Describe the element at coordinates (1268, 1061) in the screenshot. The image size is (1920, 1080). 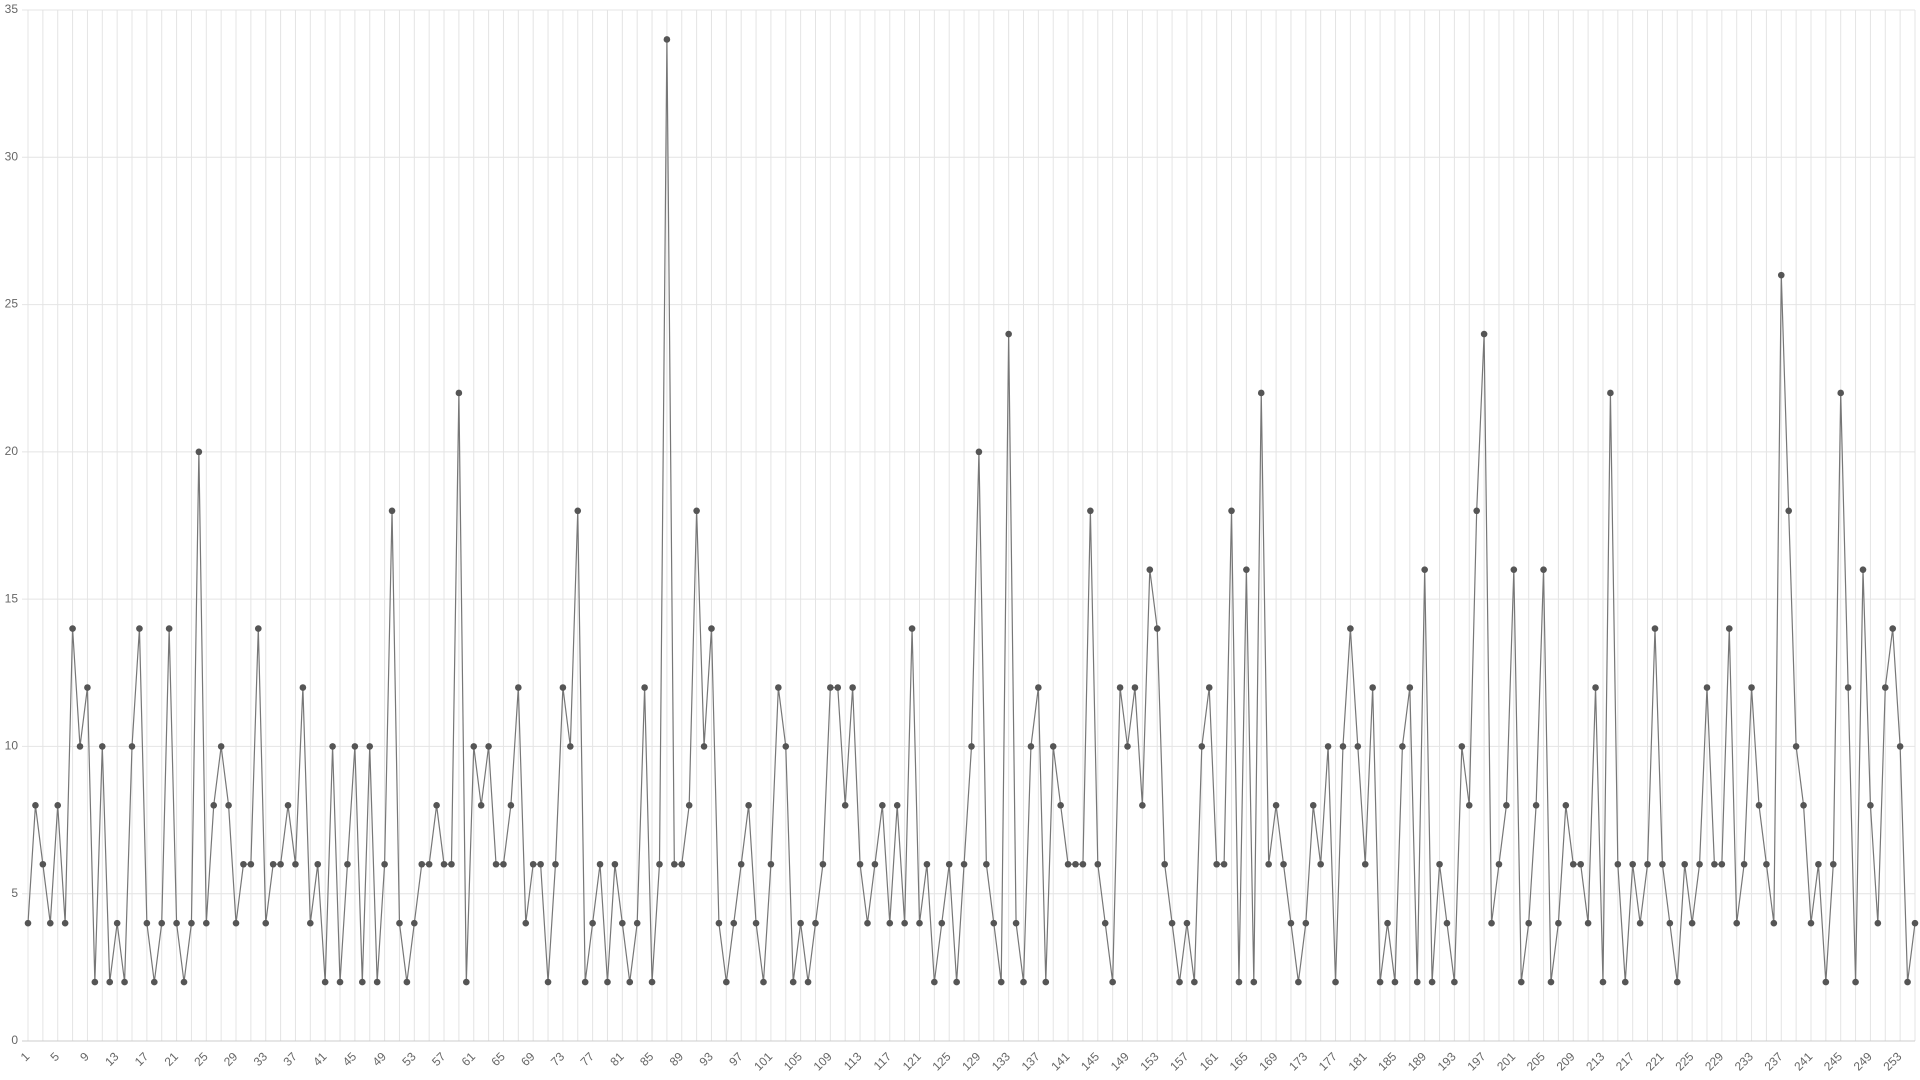
I see `x-tick-label: 169` at that location.